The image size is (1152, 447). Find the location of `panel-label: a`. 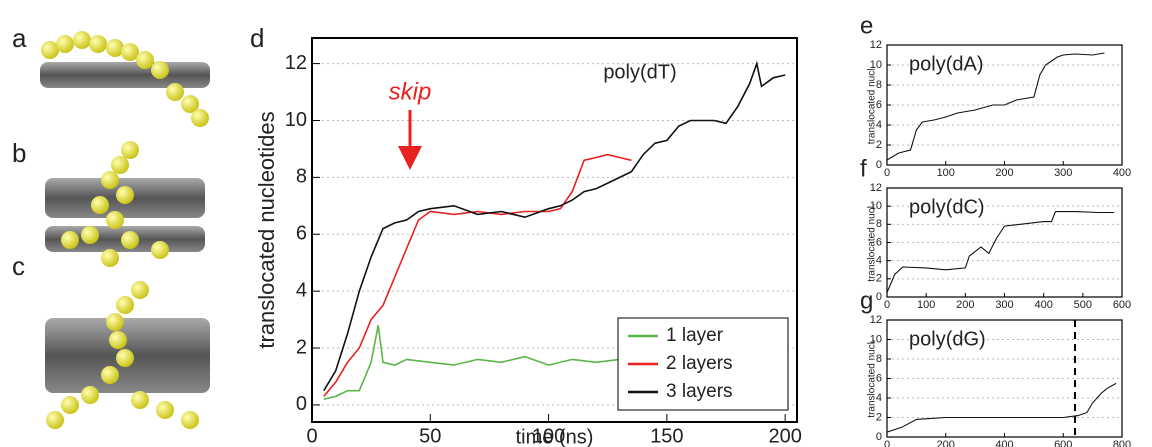

panel-label: a is located at coordinates (19, 38).